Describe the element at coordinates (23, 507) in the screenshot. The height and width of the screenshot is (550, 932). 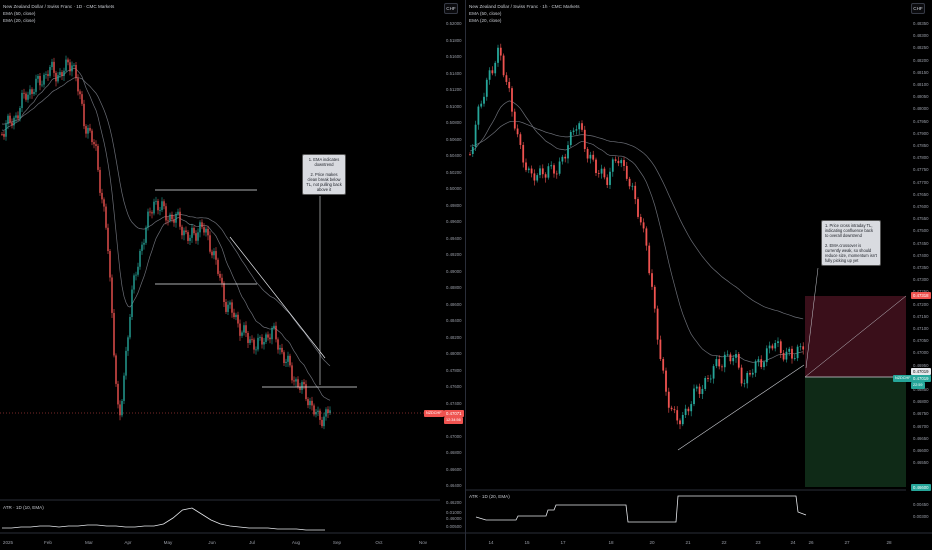
I see `daily-atr-legend: ATR · 1D (10, EMA)` at that location.